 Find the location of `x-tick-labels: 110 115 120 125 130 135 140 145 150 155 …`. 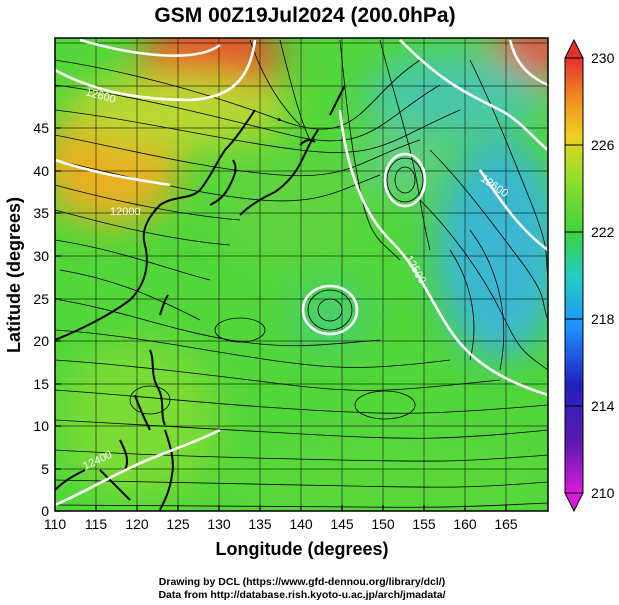

x-tick-labels: 110 115 120 125 130 135 140 145 150 155 … is located at coordinates (281, 524).